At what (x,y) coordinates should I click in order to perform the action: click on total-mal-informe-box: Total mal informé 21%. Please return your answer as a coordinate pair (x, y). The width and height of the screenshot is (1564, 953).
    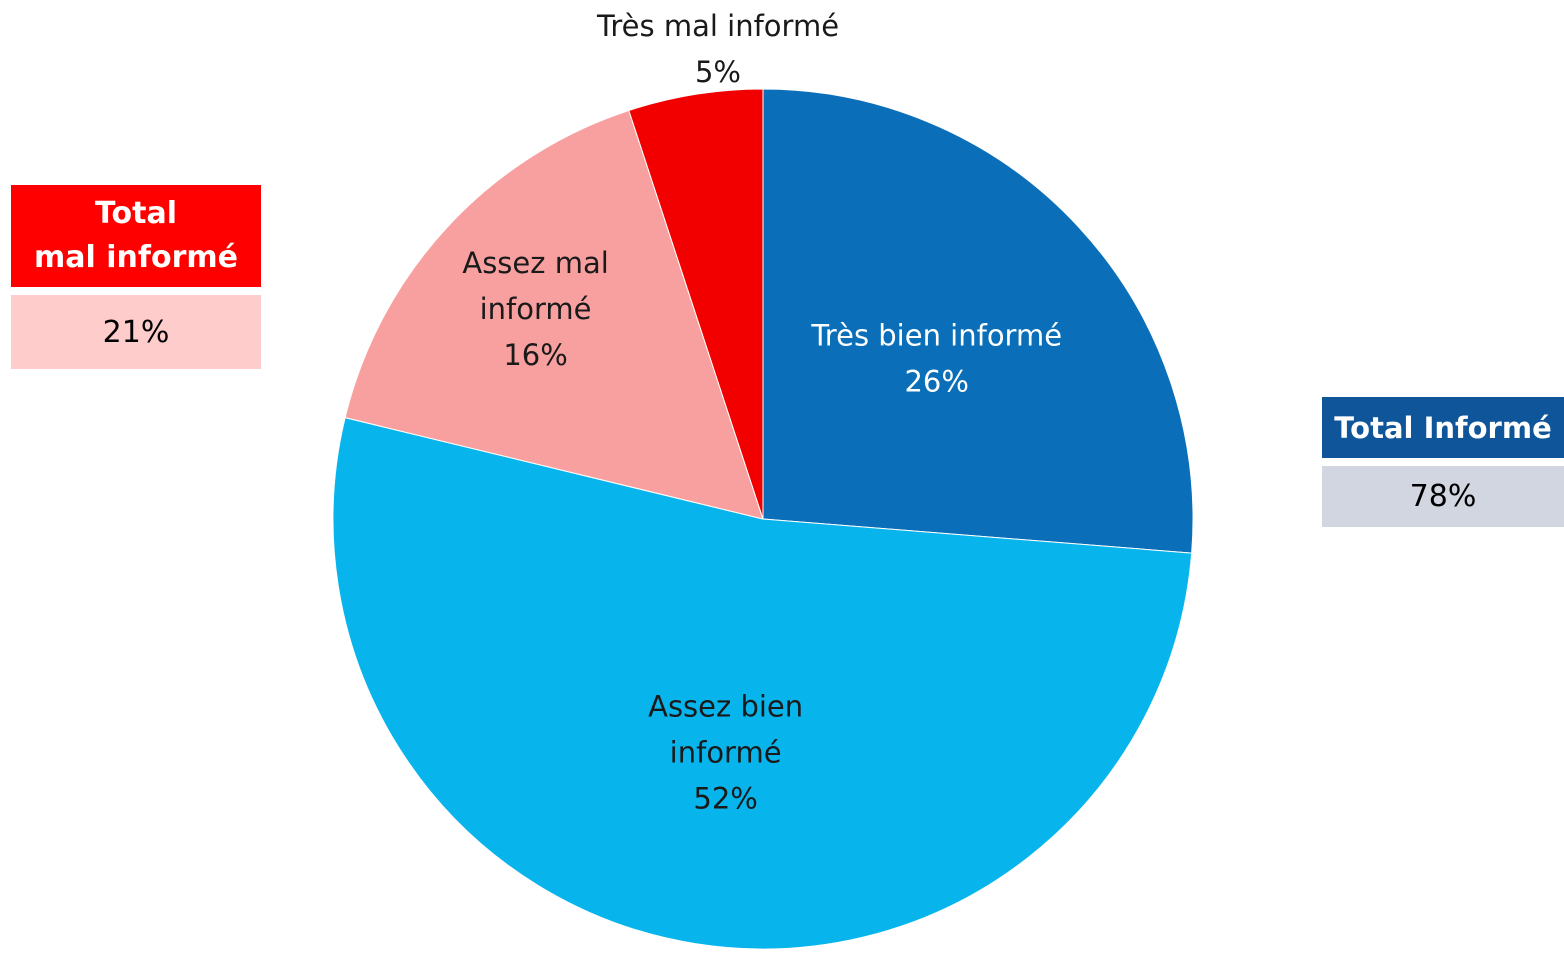
    Looking at the image, I should click on (136, 277).